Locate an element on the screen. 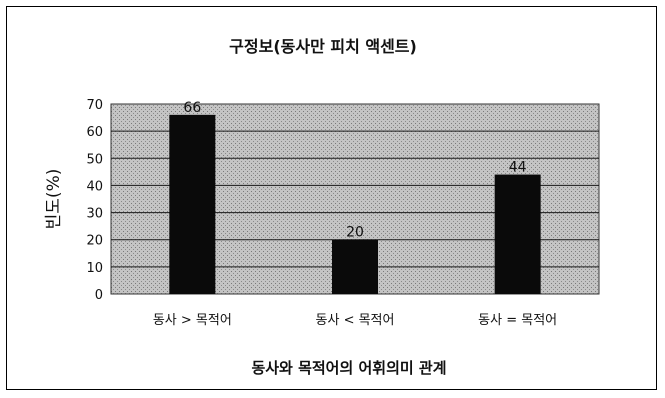 This screenshot has height=398, width=665. x-axis-categories: 동사 > 목적어 동사 < 목적어 동사 = 목적어 is located at coordinates (355, 320).